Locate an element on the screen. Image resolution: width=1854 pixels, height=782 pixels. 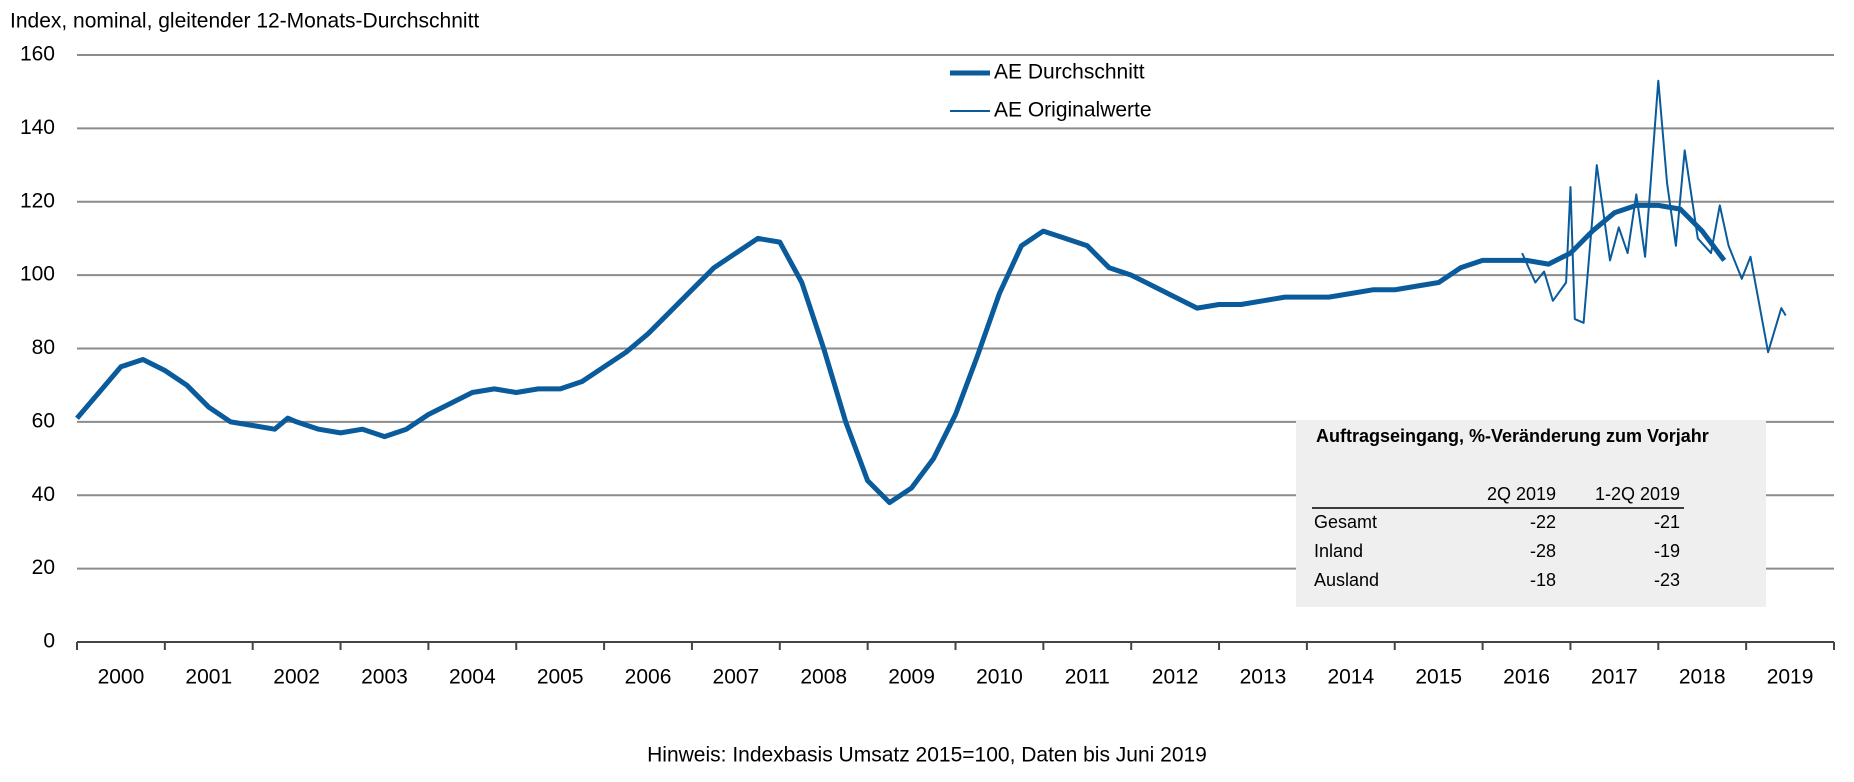
x-tick-label: 2015 is located at coordinates (1438, 677).